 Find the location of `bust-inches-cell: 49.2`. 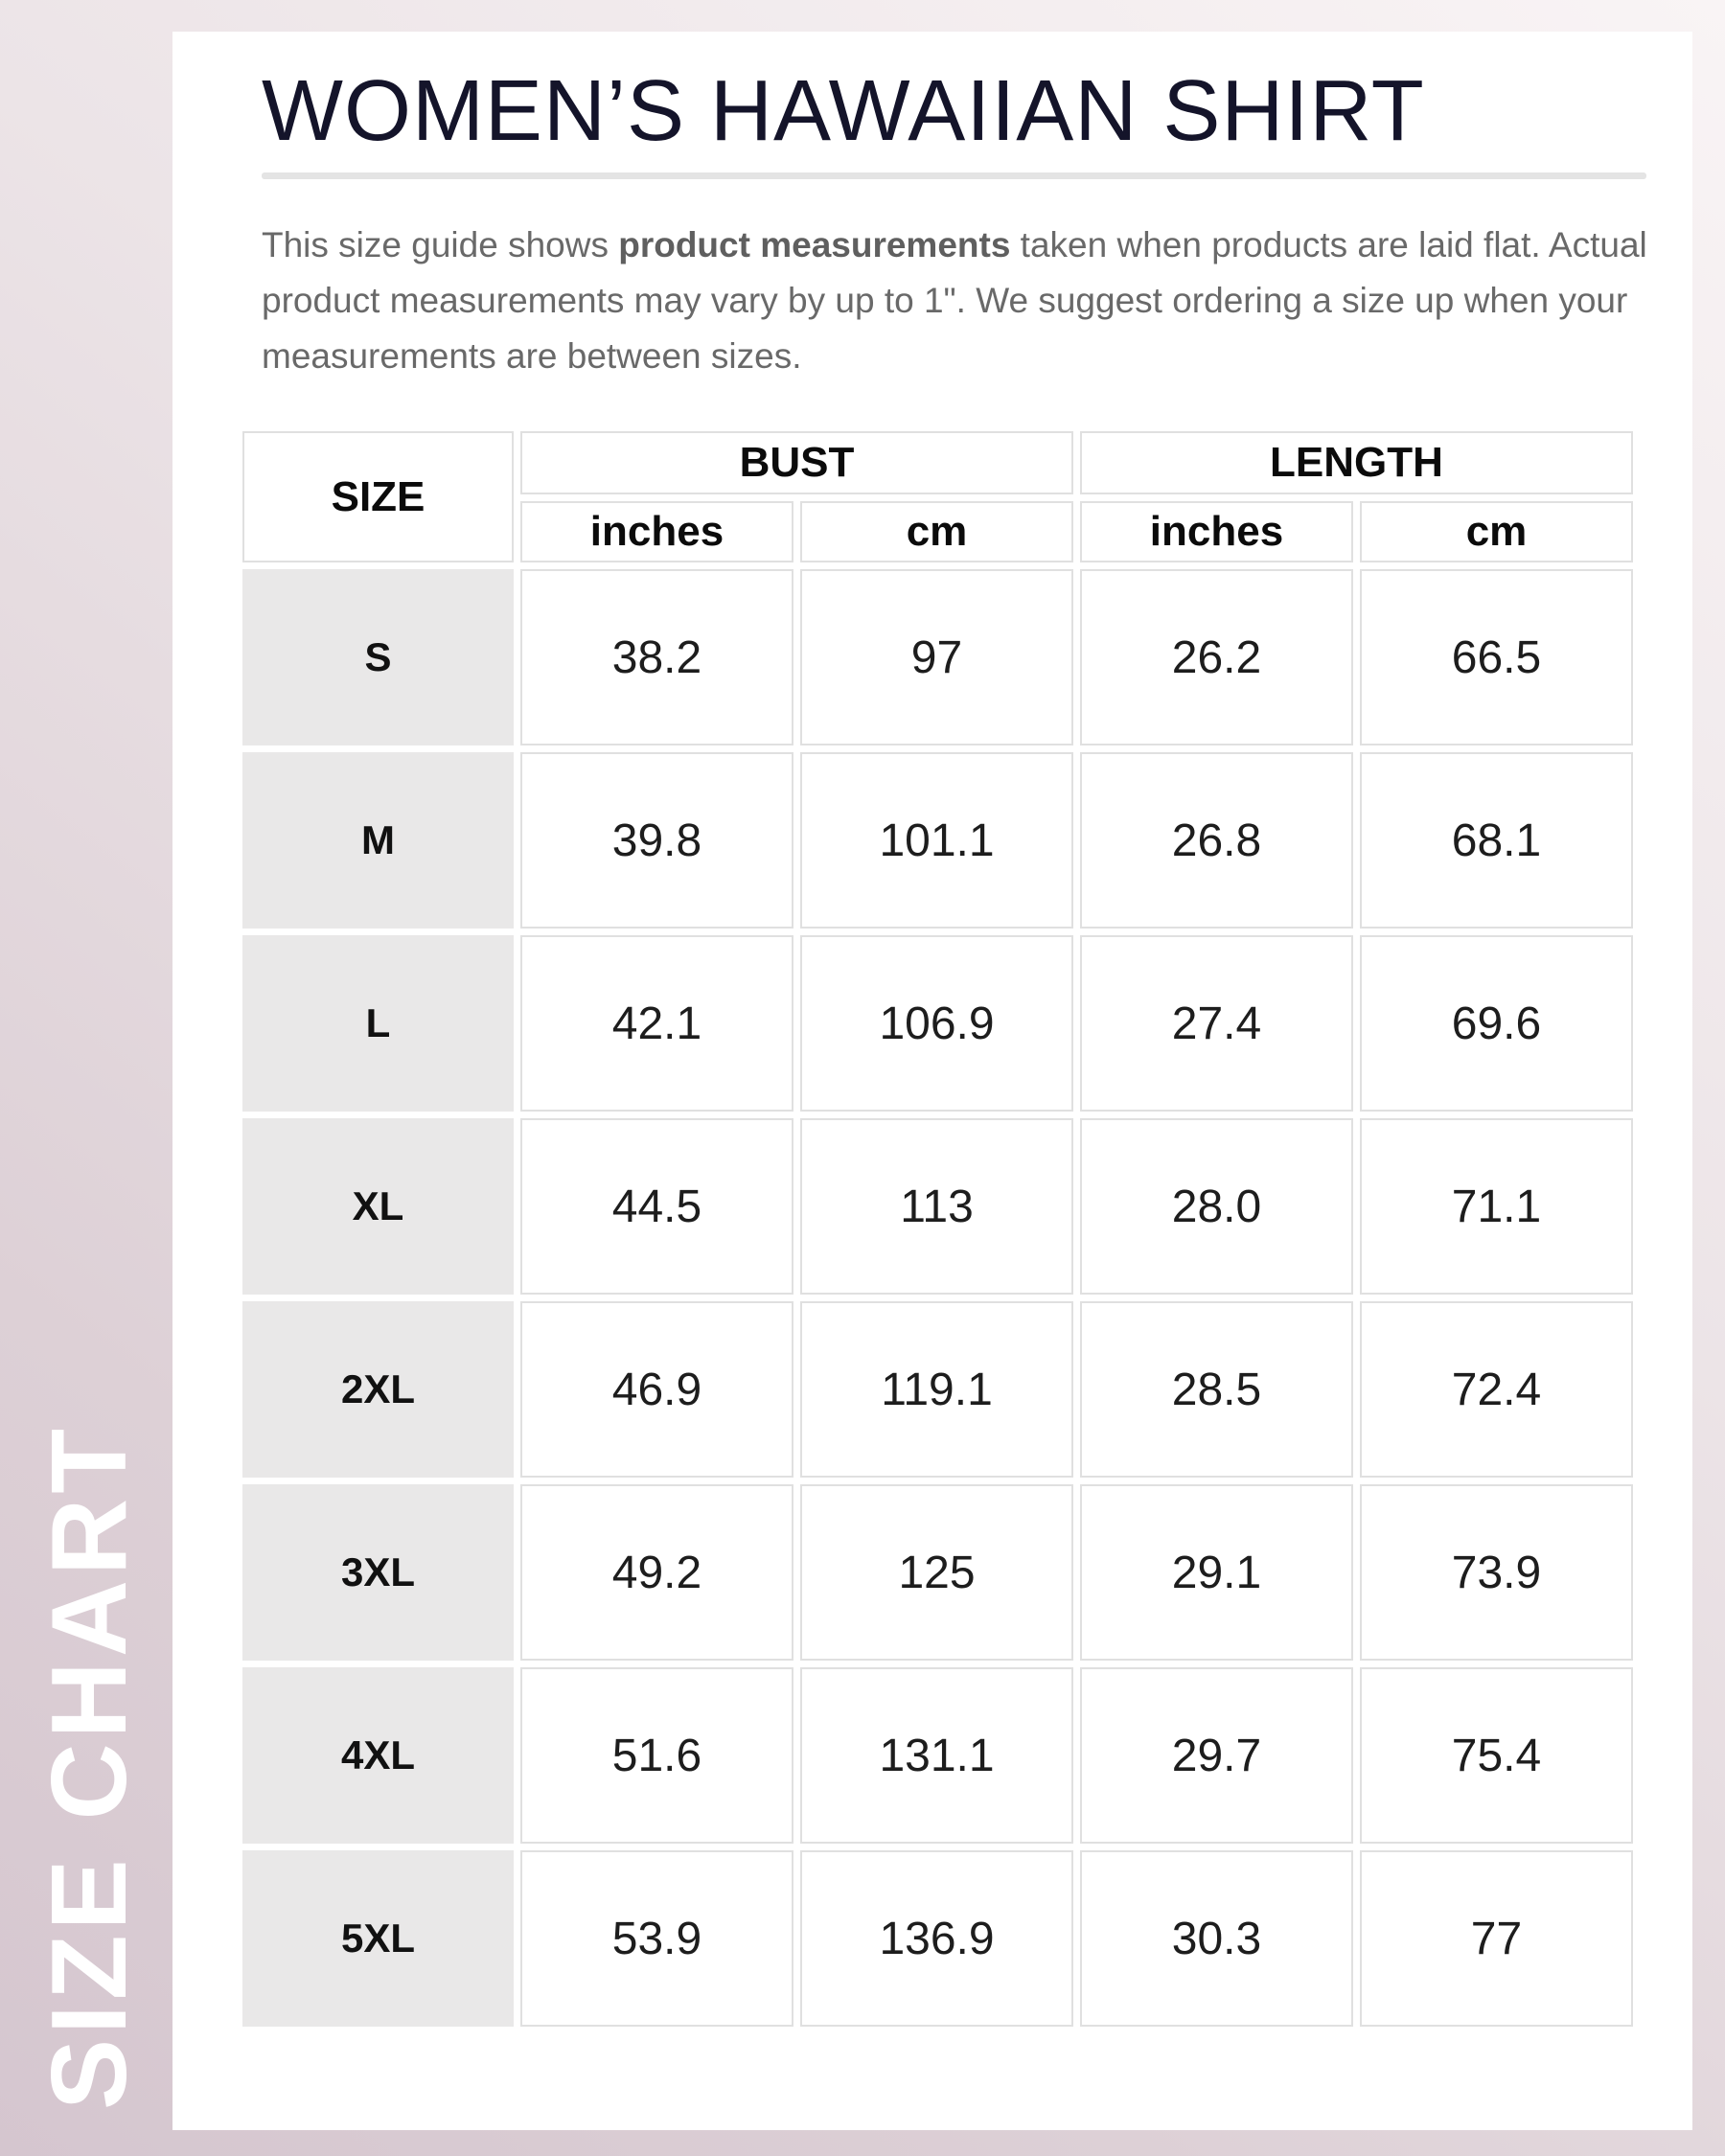

bust-inches-cell: 49.2 is located at coordinates (657, 1572).